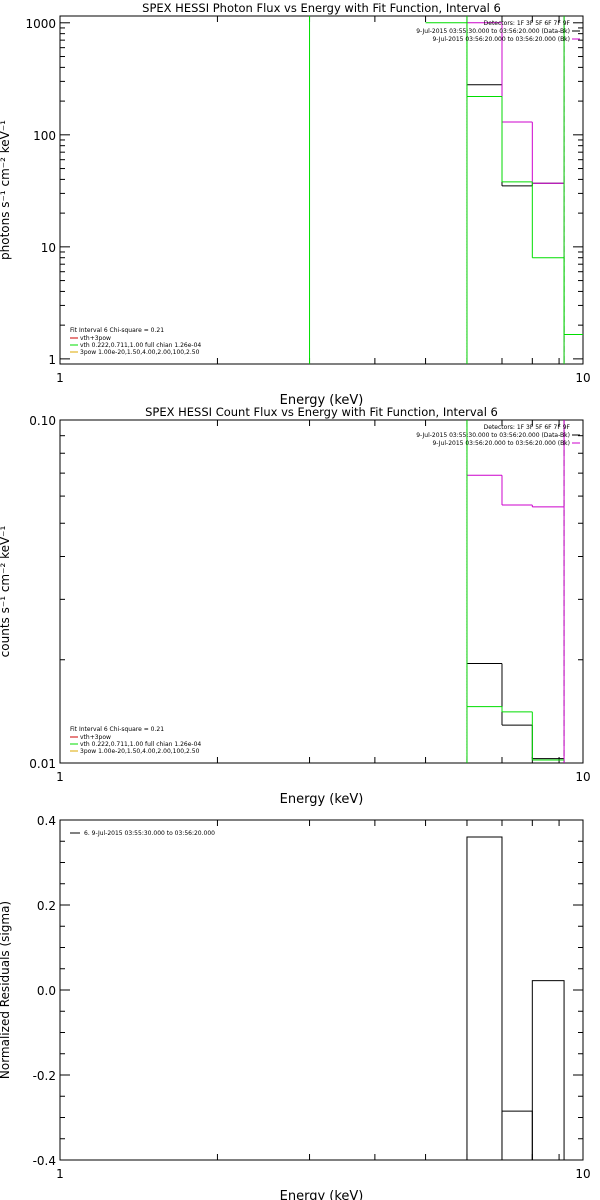  I want to click on y-axis-label: Normalized Residuals (sigma), so click(6, 990).